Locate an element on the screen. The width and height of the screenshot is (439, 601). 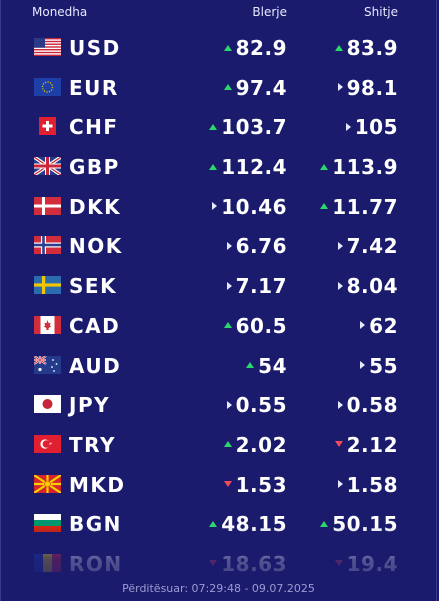
sell-rate: 83.9 is located at coordinates (366, 48).